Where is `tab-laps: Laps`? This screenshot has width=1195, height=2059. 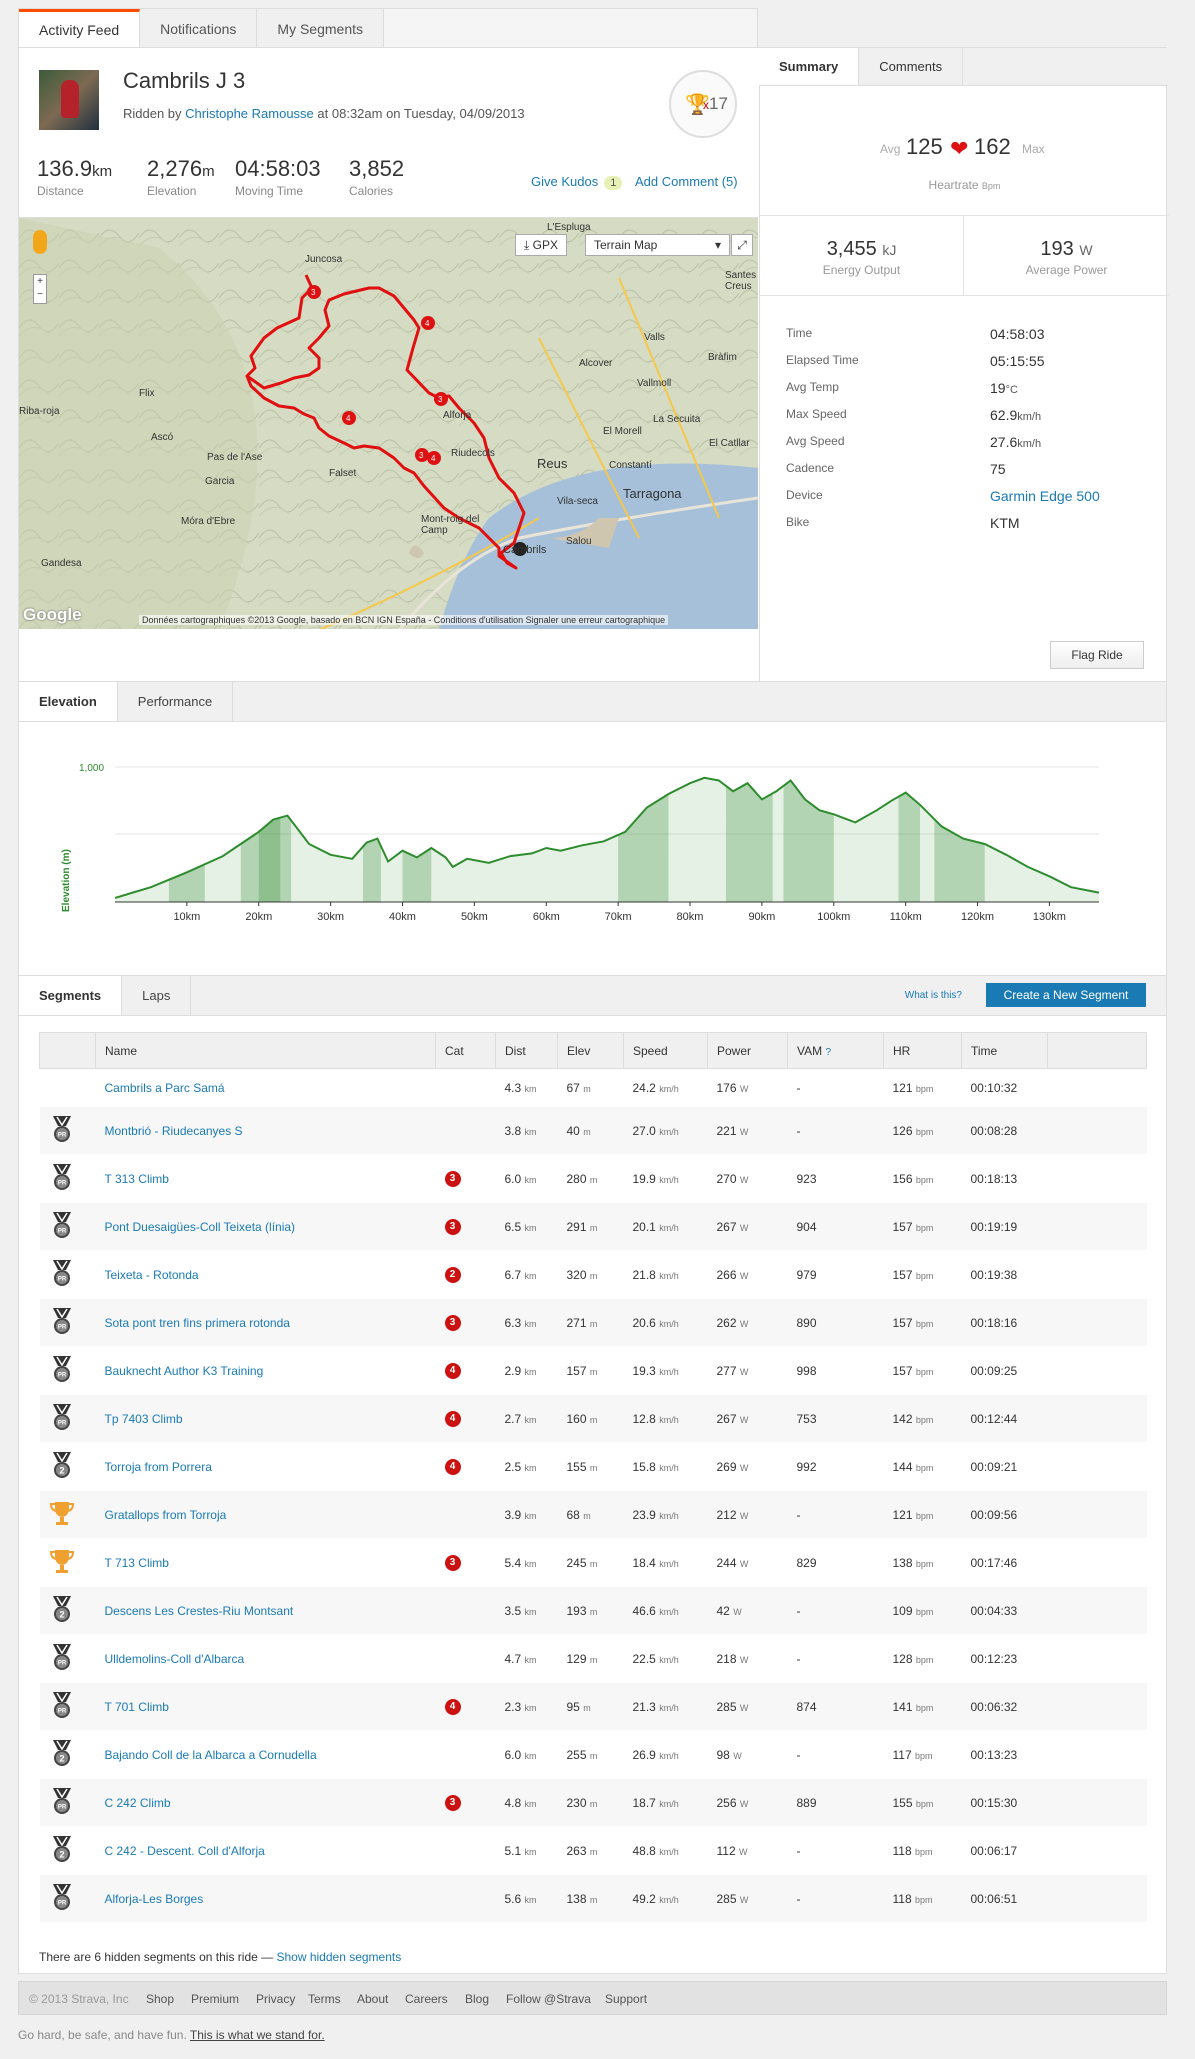
tab-laps: Laps is located at coordinates (157, 995).